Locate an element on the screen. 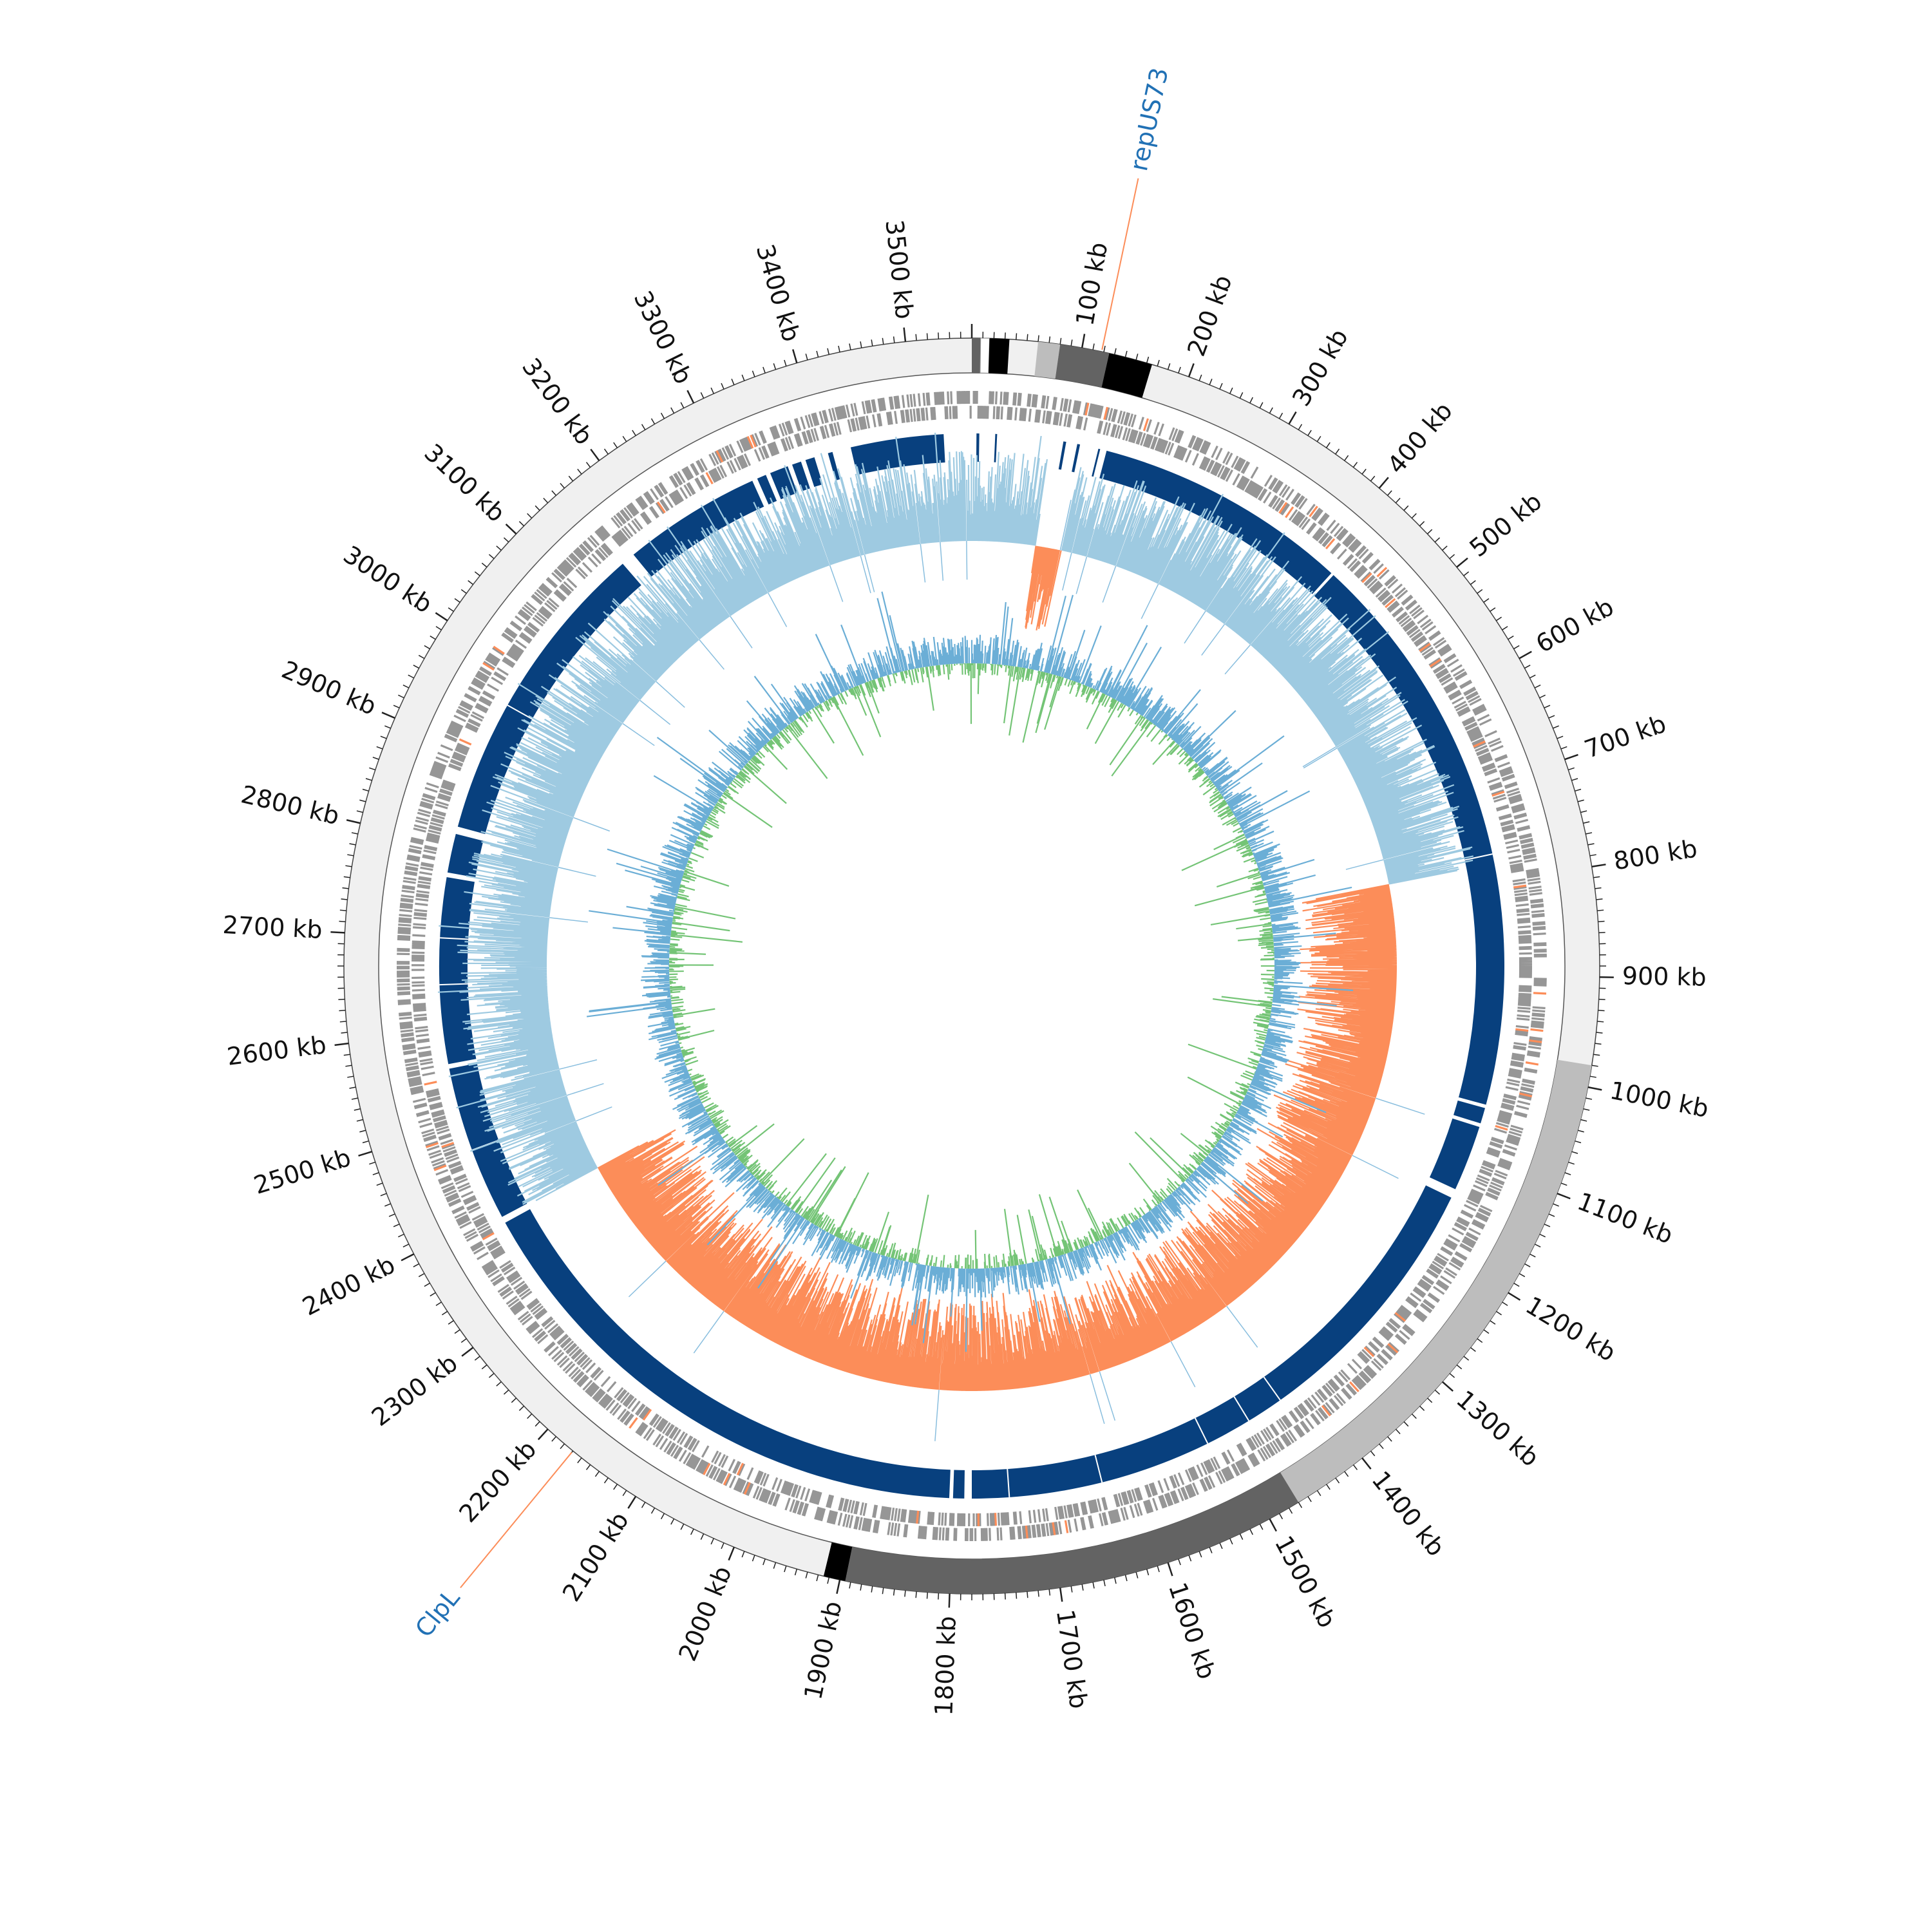 Image resolution: width=1932 pixels, height=1932 pixels. tick-label-1900kb: 1900 kb is located at coordinates (823, 1650).